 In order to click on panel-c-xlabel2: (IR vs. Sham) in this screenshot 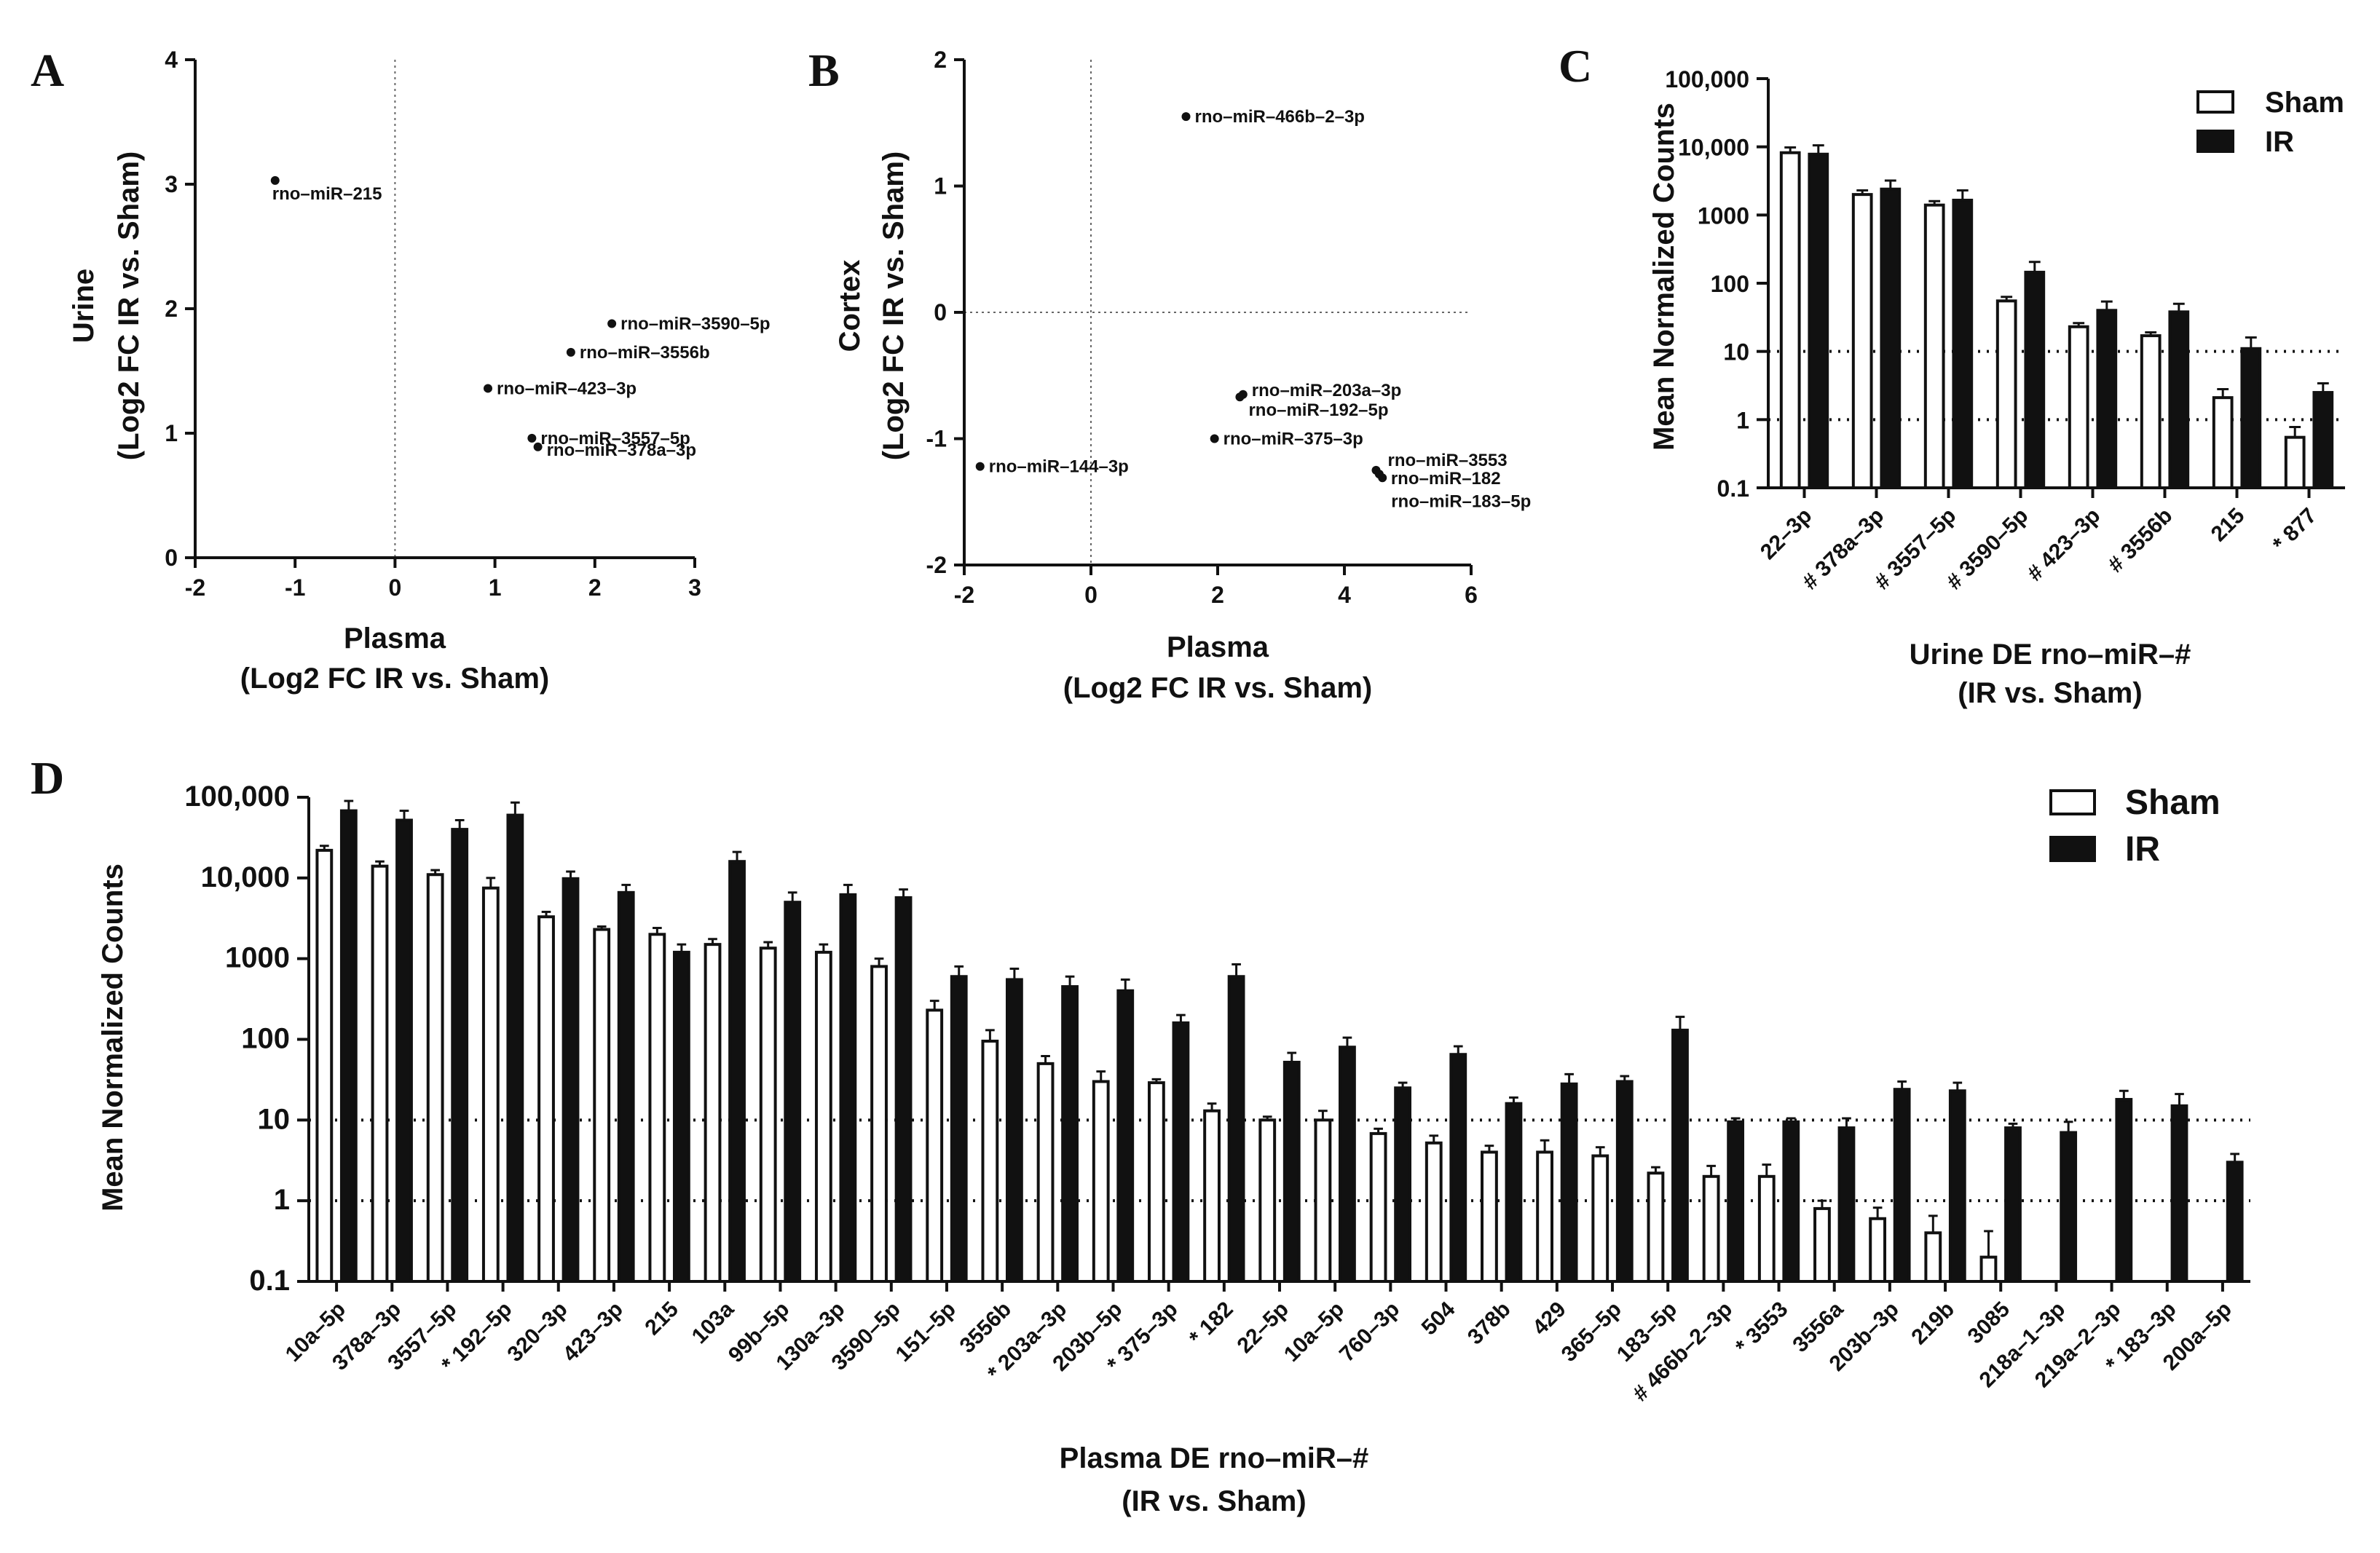, I will do `click(2050, 693)`.